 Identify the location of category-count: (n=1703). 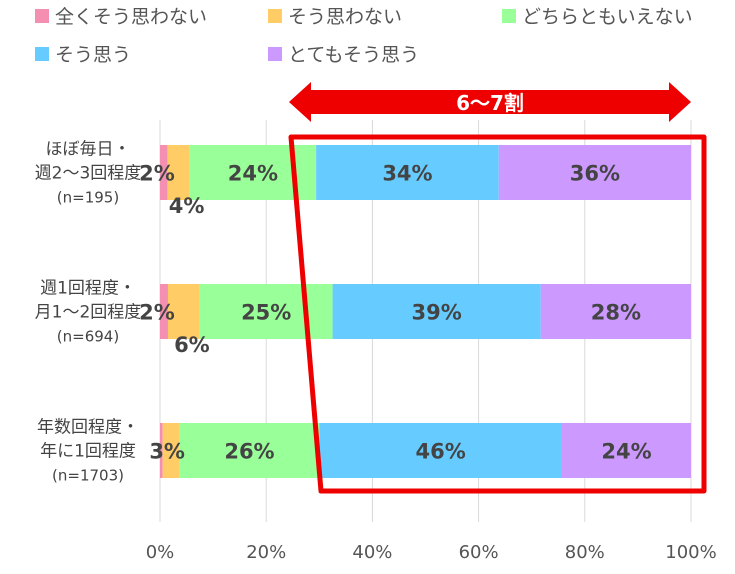
(88, 476).